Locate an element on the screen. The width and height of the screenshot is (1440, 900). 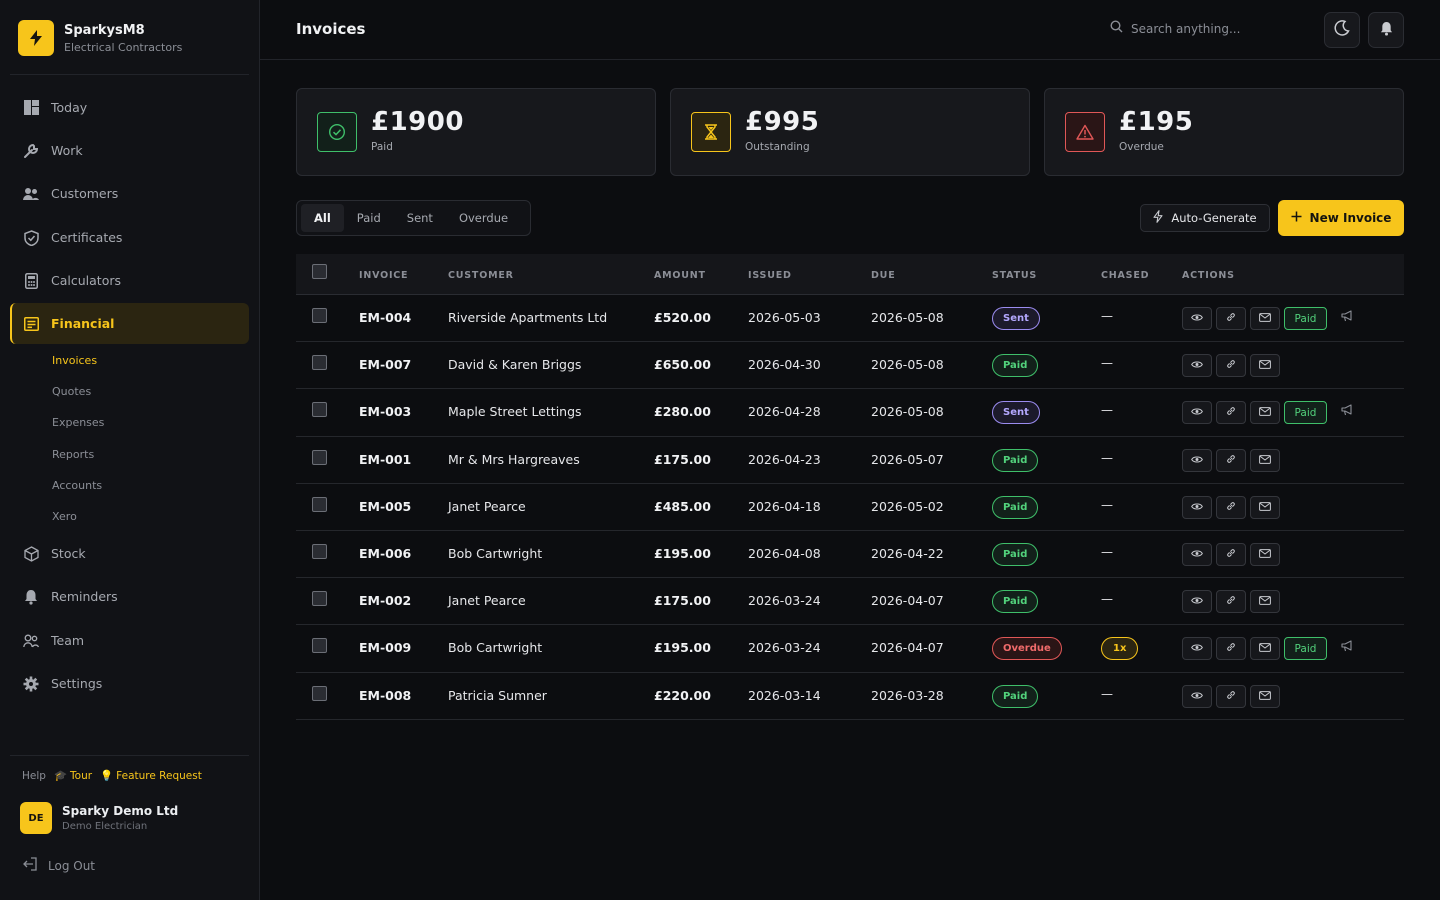
column-header-customer: CUSTOMER is located at coordinates (481, 275).